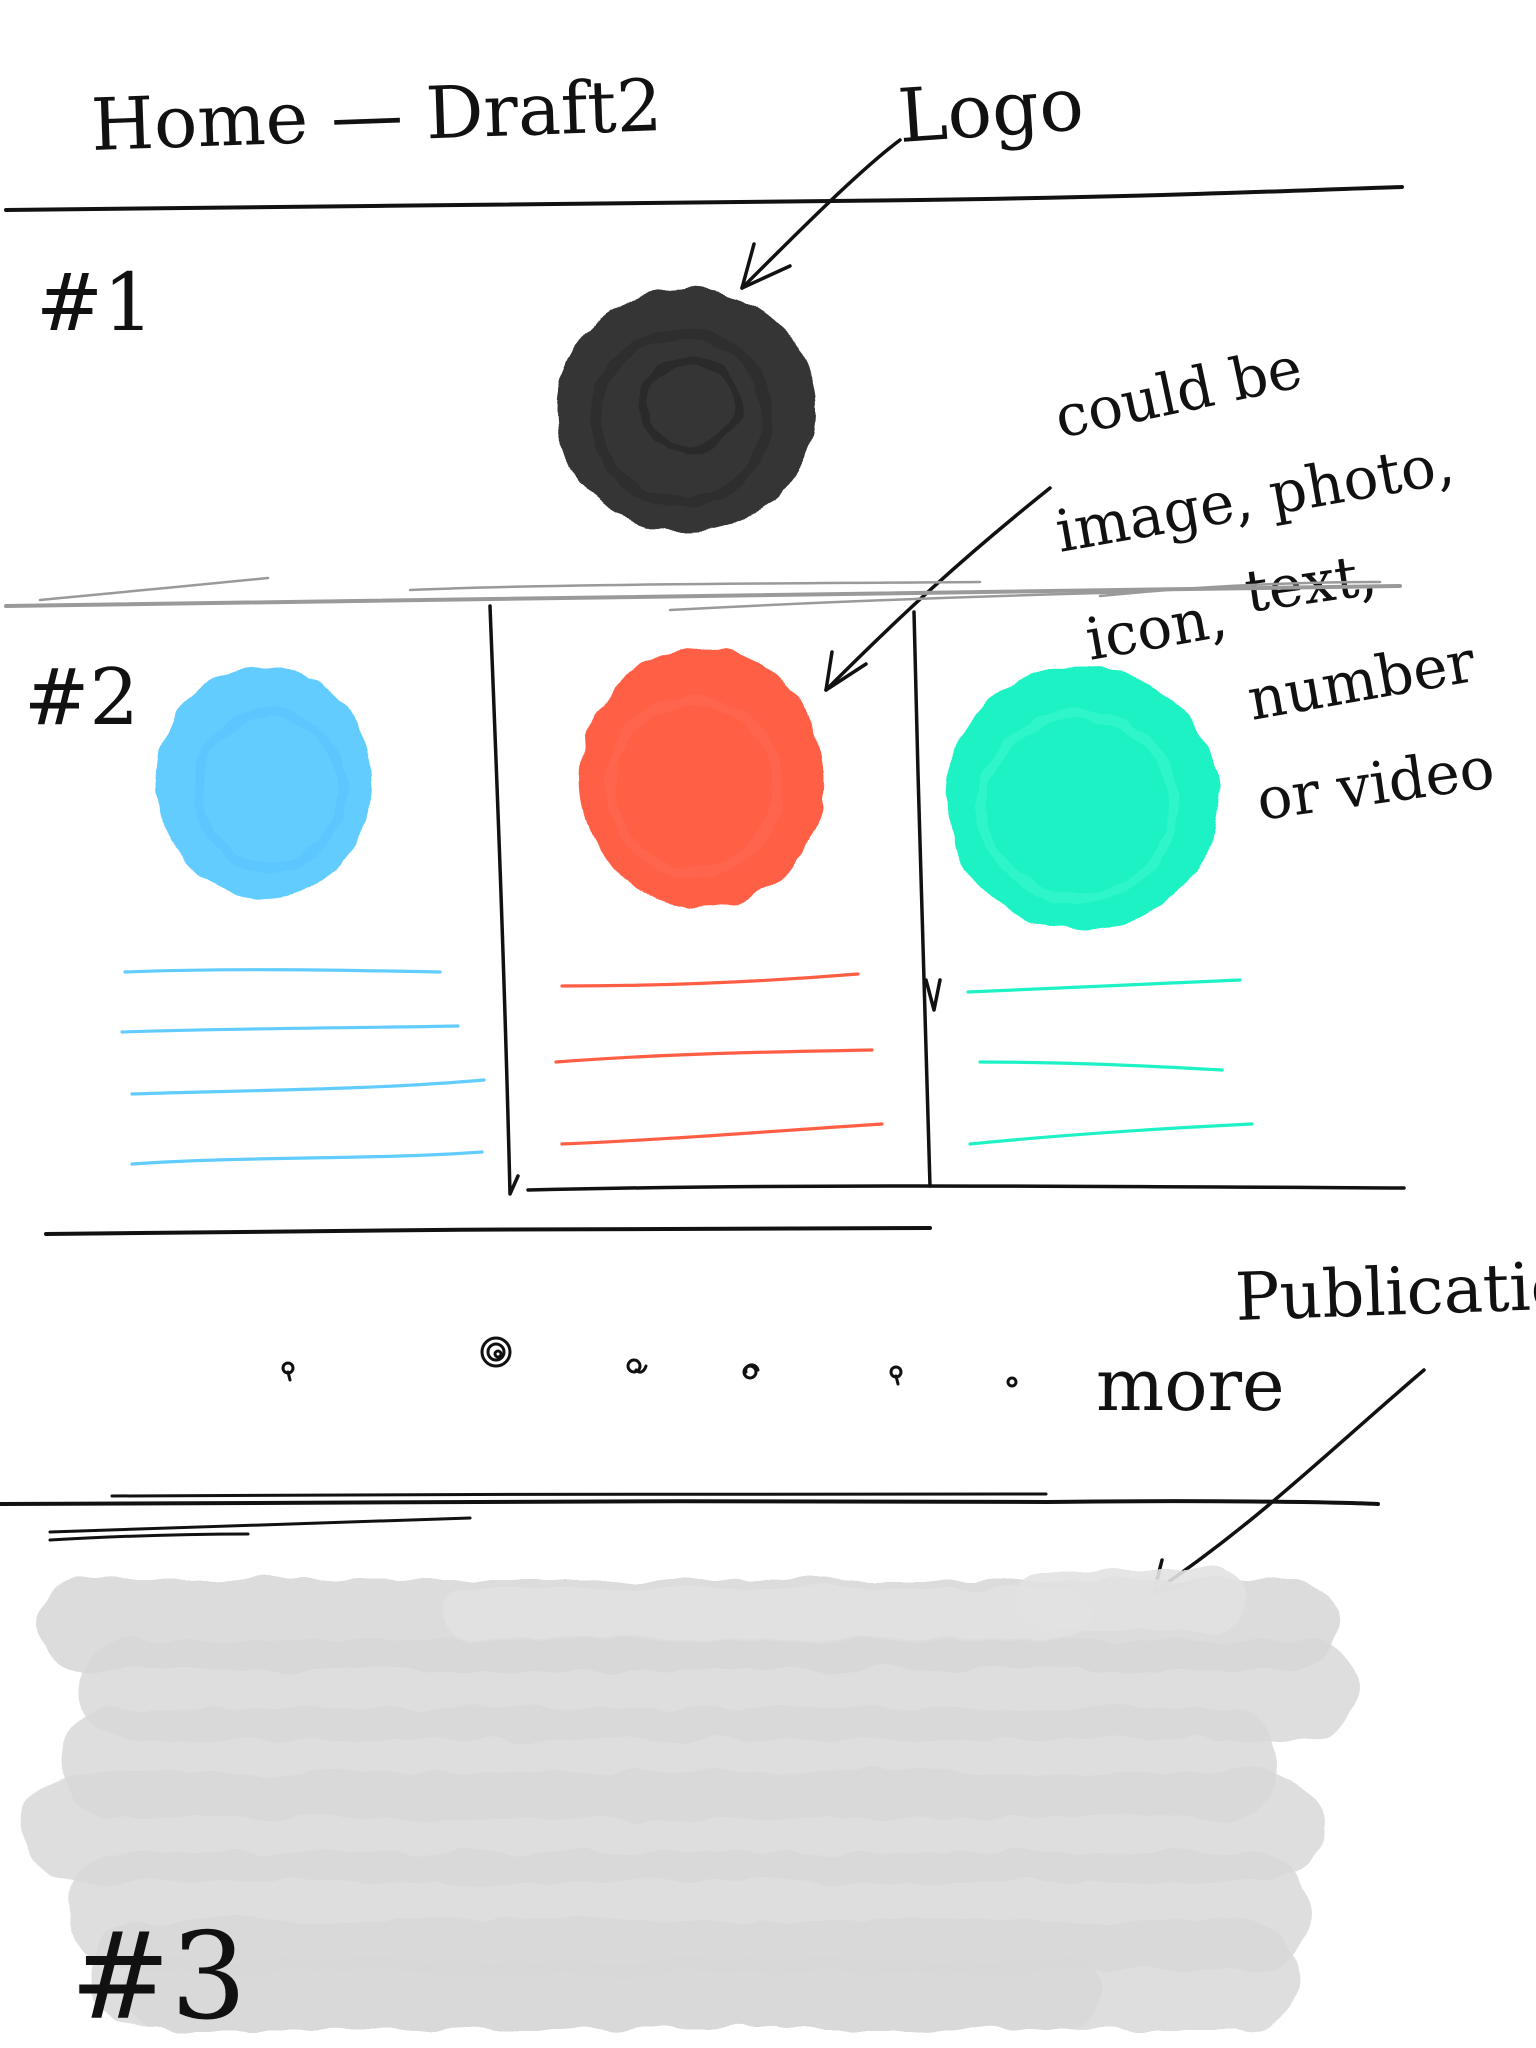 The width and height of the screenshot is (1536, 2048). What do you see at coordinates (1190, 1385) in the screenshot?
I see `more-link: more` at bounding box center [1190, 1385].